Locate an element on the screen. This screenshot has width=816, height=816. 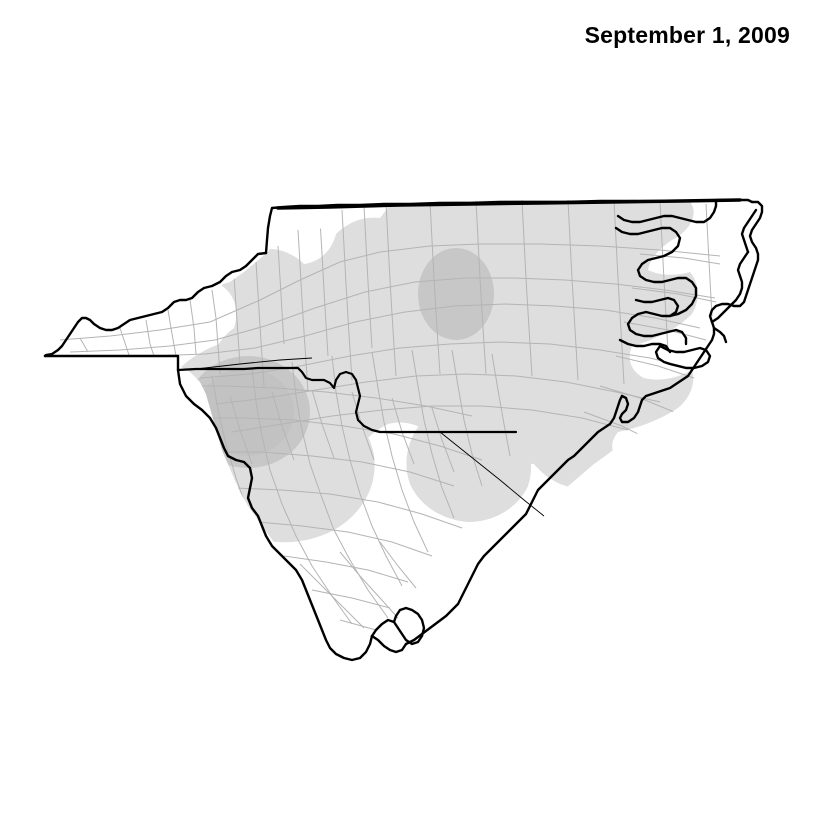
d1-northern-piedmont-blob is located at coordinates (456, 294).